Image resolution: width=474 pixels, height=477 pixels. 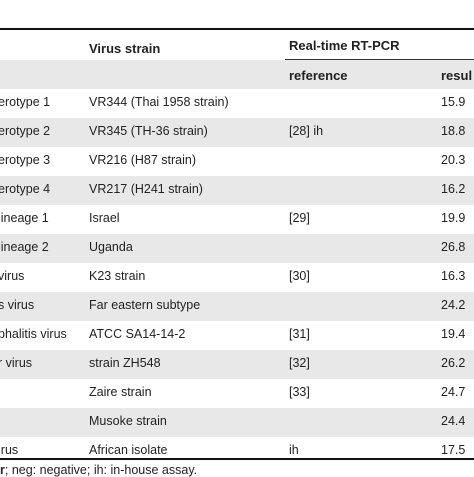 What do you see at coordinates (237, 248) in the screenshot?
I see `table-row: lineage 2 Uganda 26.8` at bounding box center [237, 248].